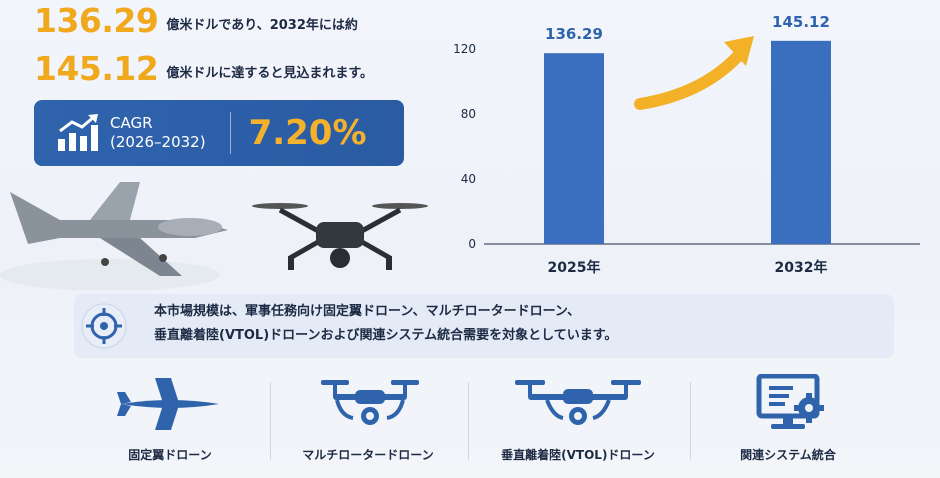 Image resolution: width=940 pixels, height=478 pixels. I want to click on drone-illustration, so click(214, 236).